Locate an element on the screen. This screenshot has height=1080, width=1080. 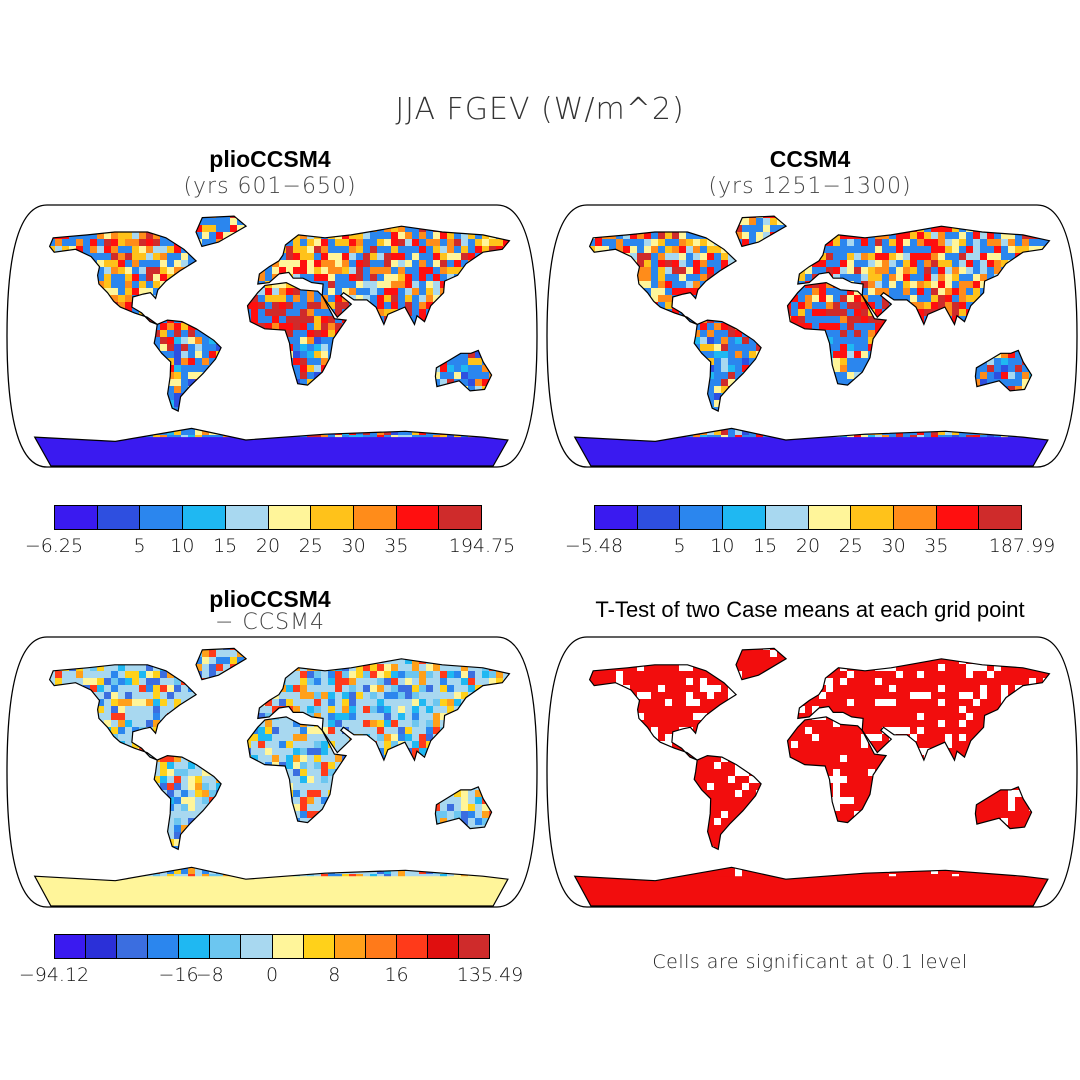
figure-title: JJA FGEV (W/m^2) is located at coordinates (540, 109).